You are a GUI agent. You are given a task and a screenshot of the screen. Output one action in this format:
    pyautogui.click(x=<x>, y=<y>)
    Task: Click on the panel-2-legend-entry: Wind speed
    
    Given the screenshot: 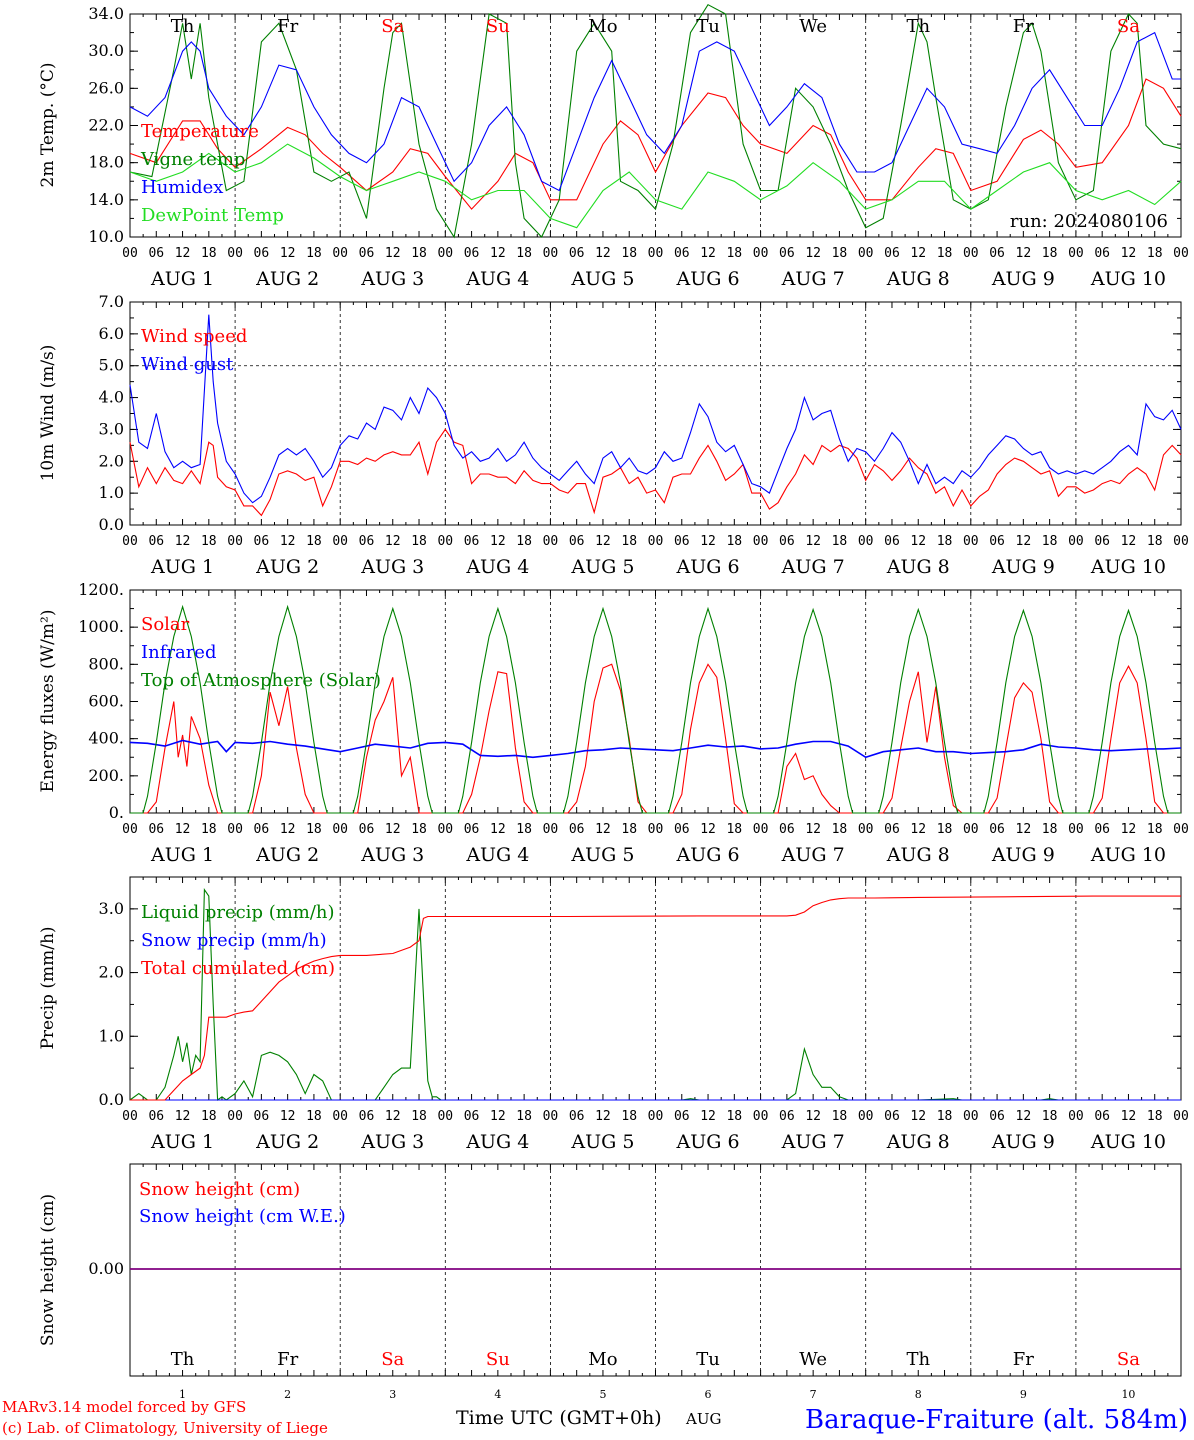 What is the action you would take?
    pyautogui.click(x=194, y=336)
    